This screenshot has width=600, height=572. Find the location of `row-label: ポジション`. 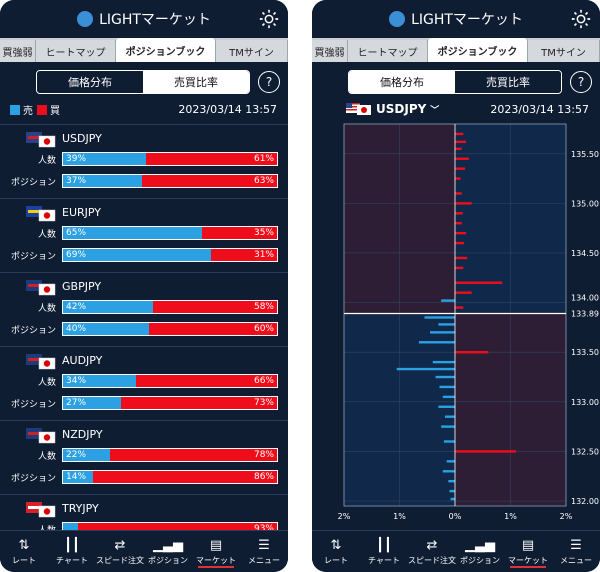

row-label: ポジション is located at coordinates (33, 256).